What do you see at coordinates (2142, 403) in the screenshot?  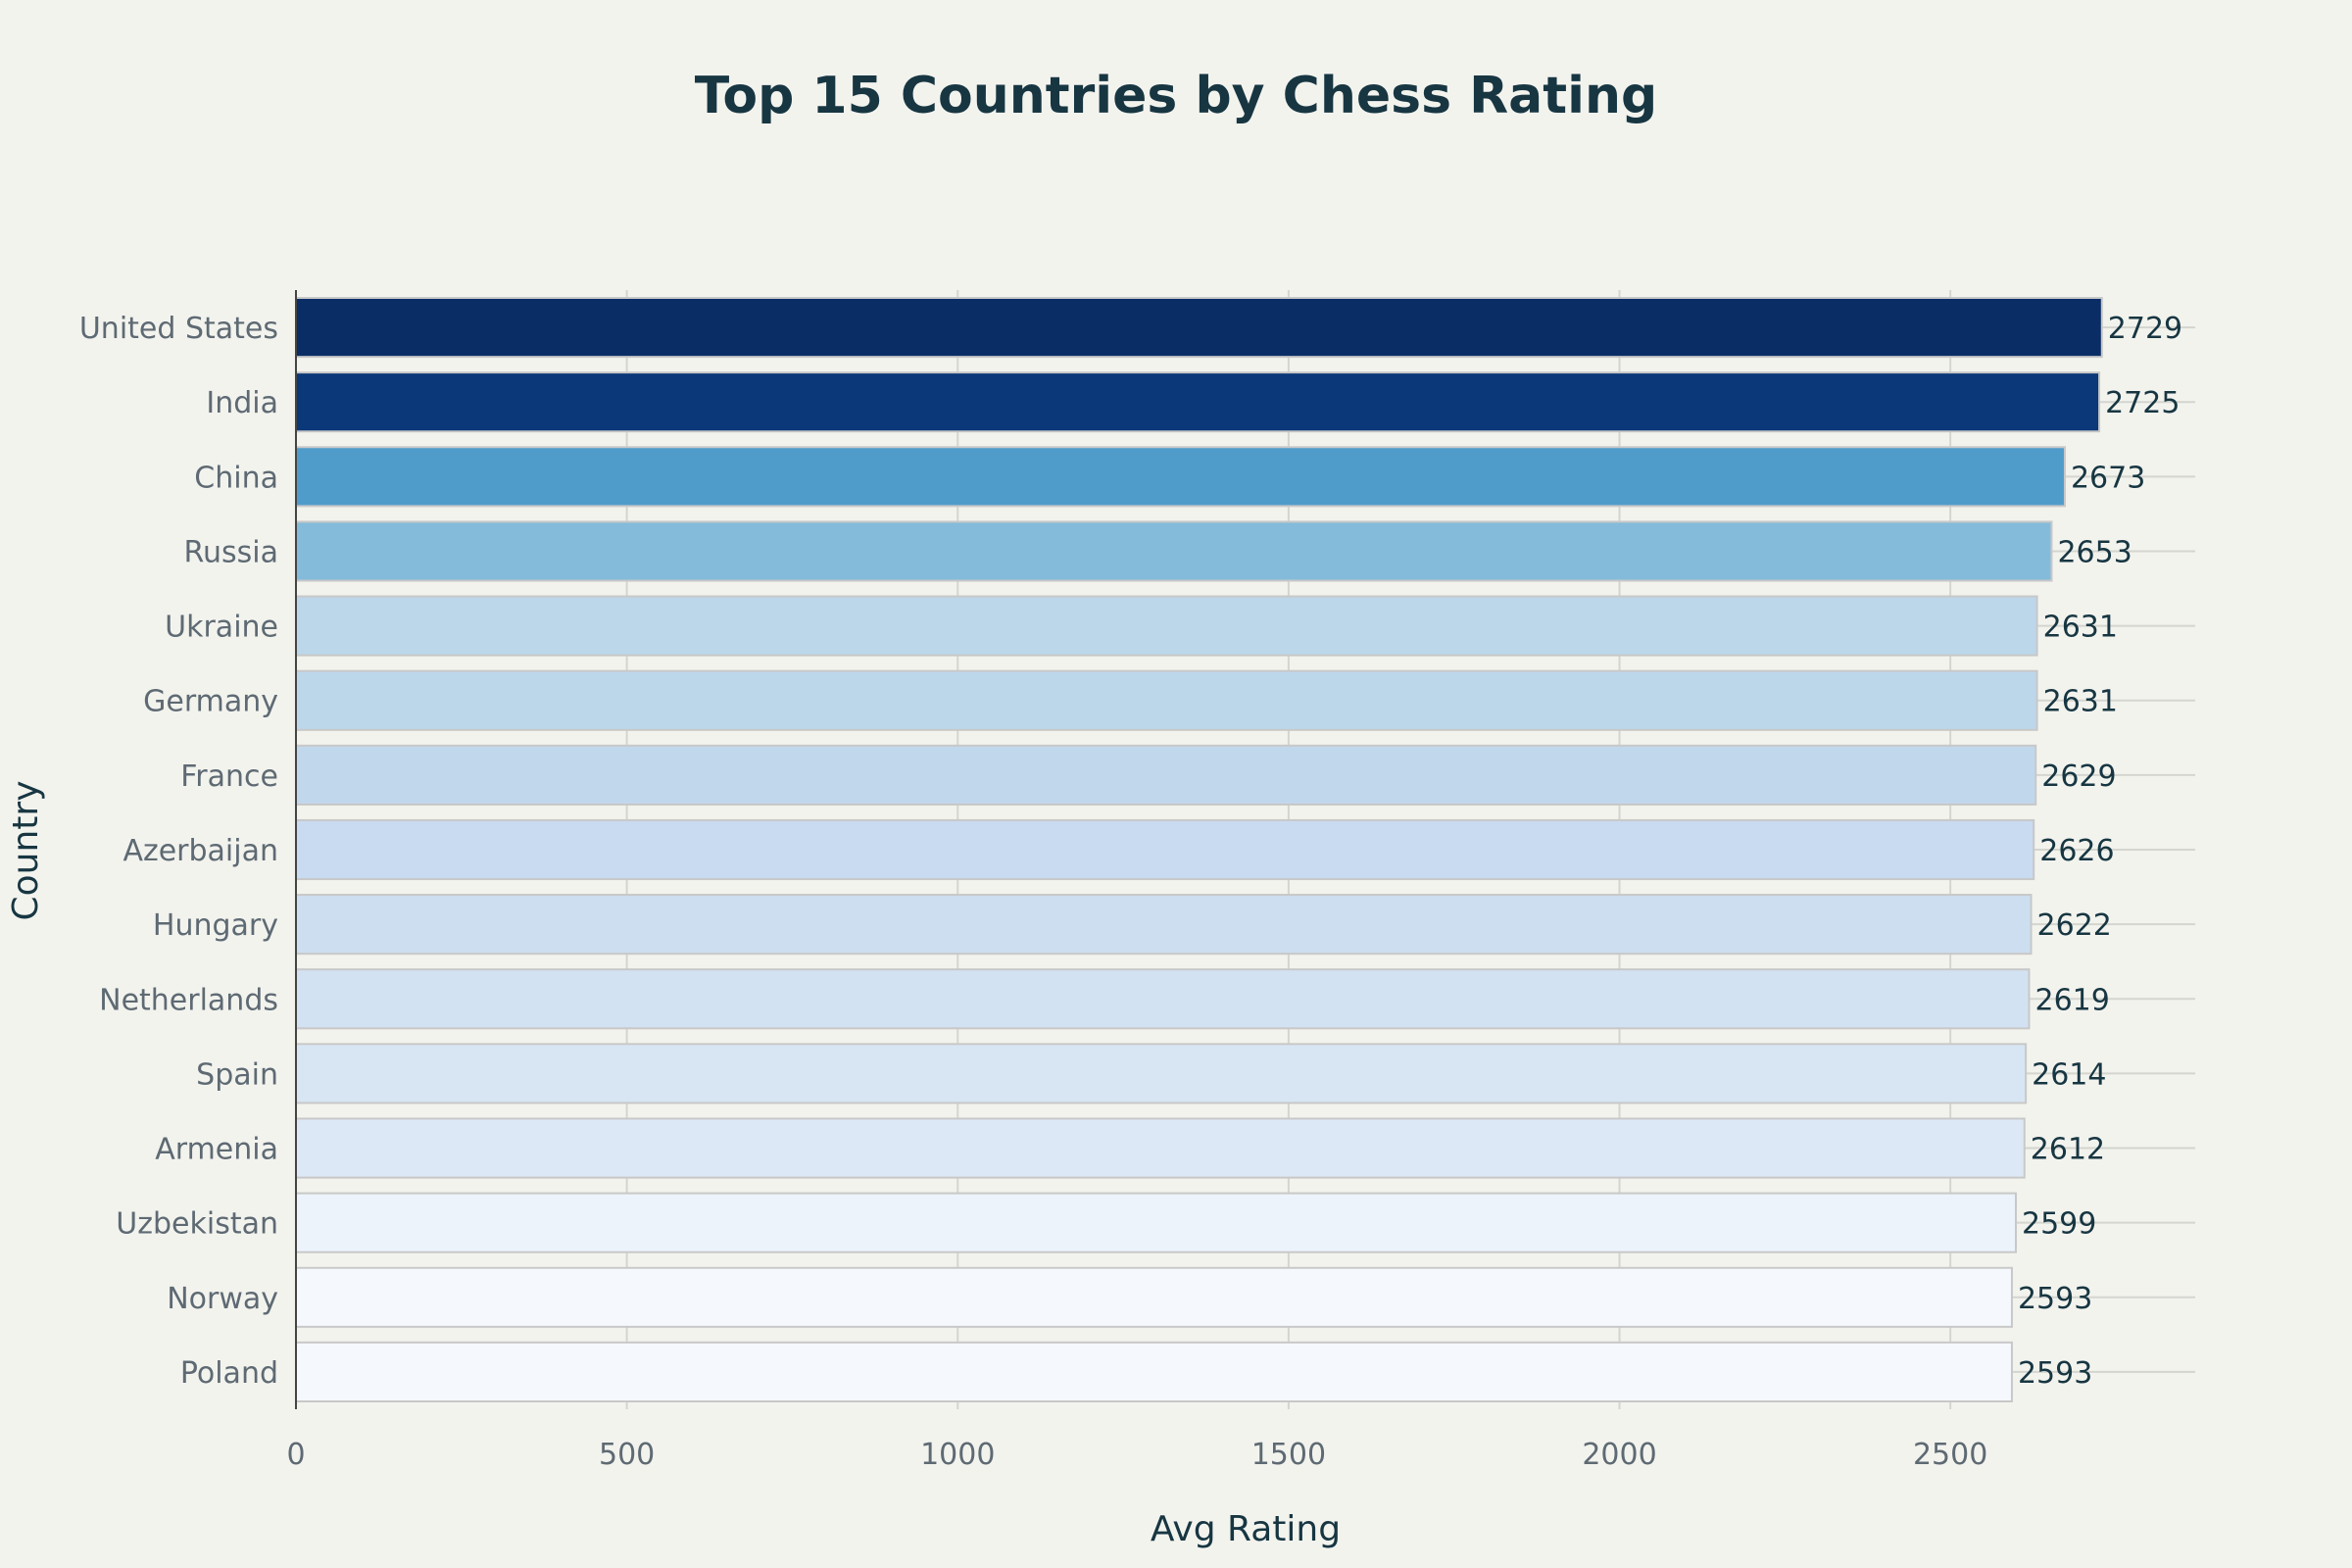 I see `data-label: 2725` at bounding box center [2142, 403].